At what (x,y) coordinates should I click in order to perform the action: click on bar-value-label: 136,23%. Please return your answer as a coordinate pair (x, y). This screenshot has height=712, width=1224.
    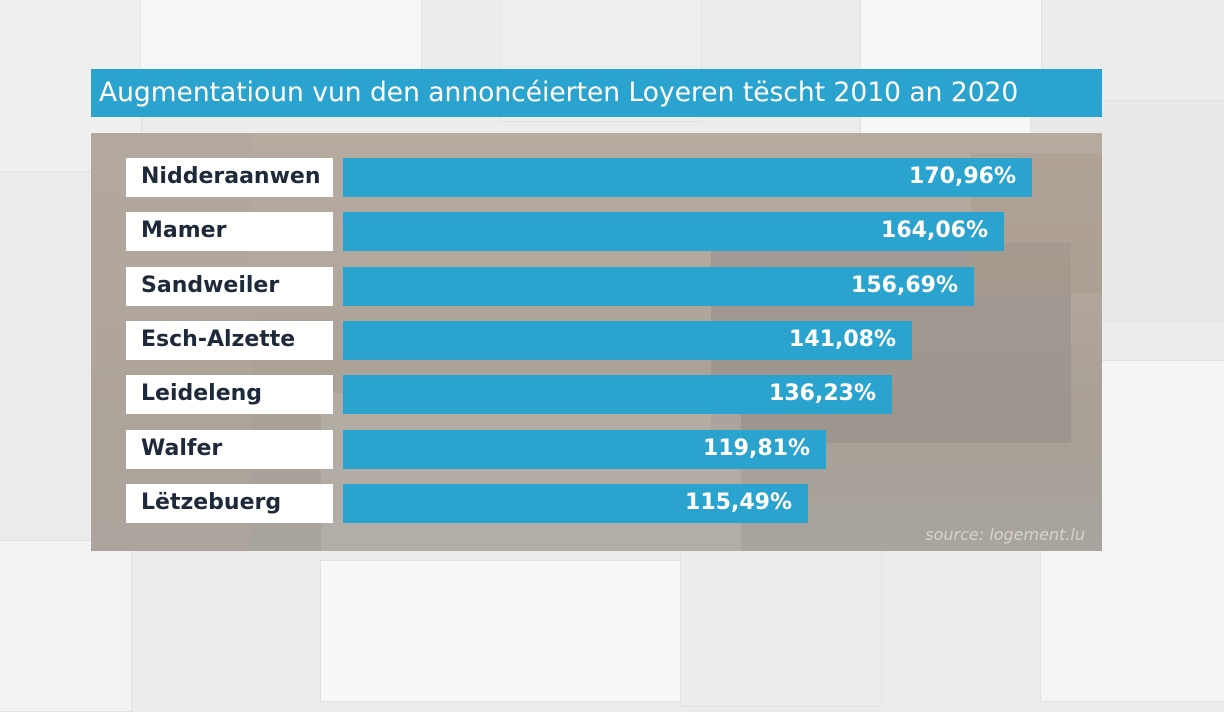
    Looking at the image, I should click on (822, 393).